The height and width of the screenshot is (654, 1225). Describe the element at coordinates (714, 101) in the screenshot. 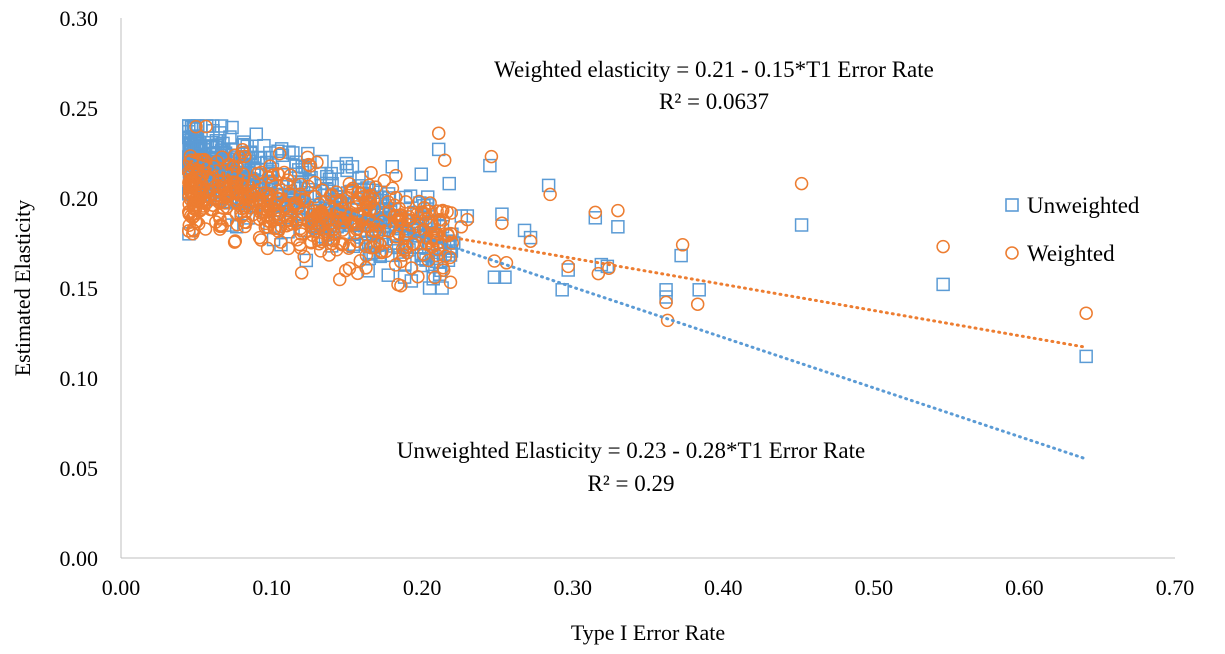

I see `weighted-r-squared: R² = 0.0637` at that location.